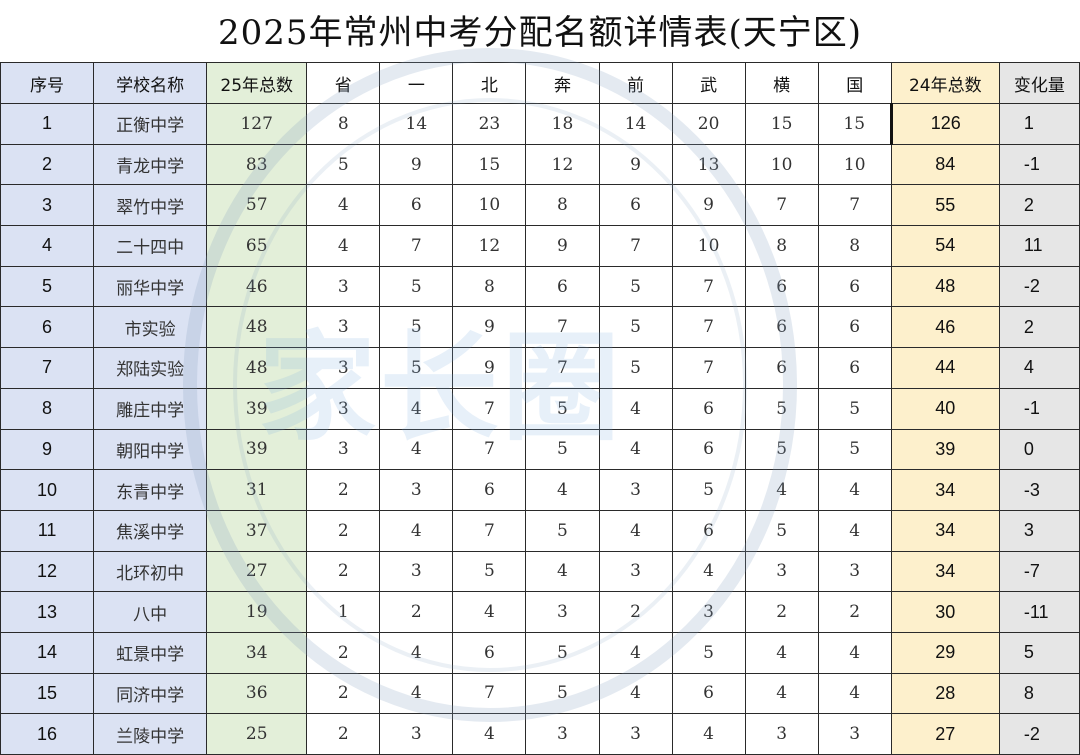 The image size is (1080, 755). I want to click on cell-change: 8, so click(1039, 693).